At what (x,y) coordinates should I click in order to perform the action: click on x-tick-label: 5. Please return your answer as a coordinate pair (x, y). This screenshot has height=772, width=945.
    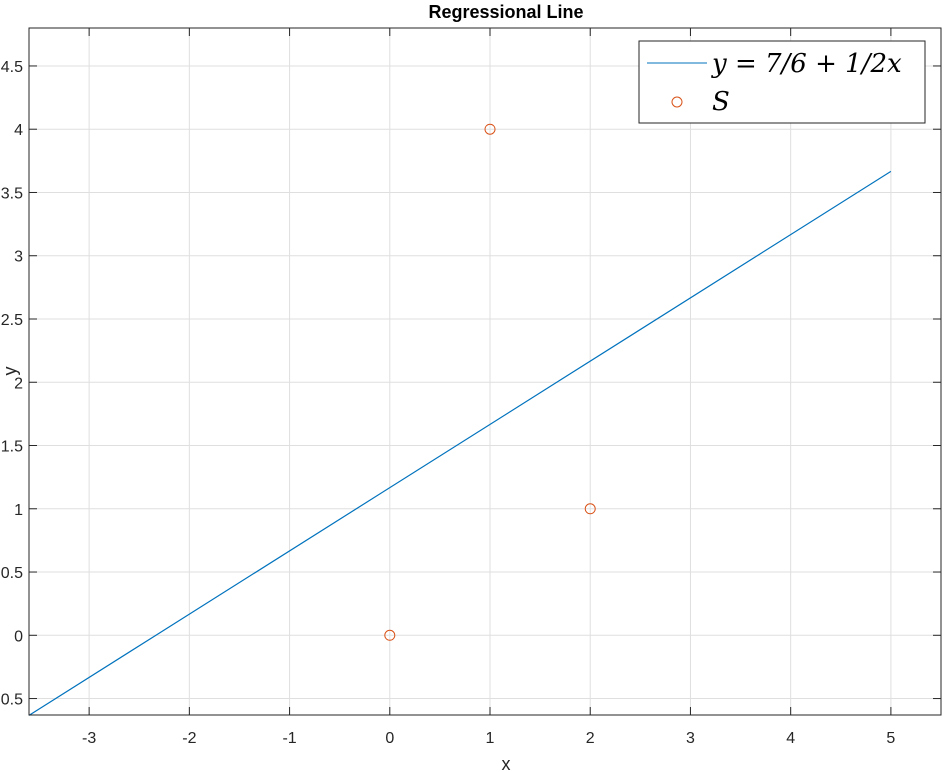
    Looking at the image, I should click on (890, 738).